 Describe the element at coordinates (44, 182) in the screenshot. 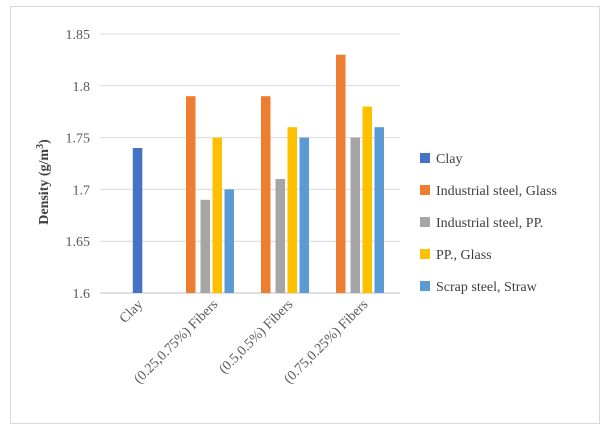

I see `y-axis-title: Density (g/m3)` at that location.